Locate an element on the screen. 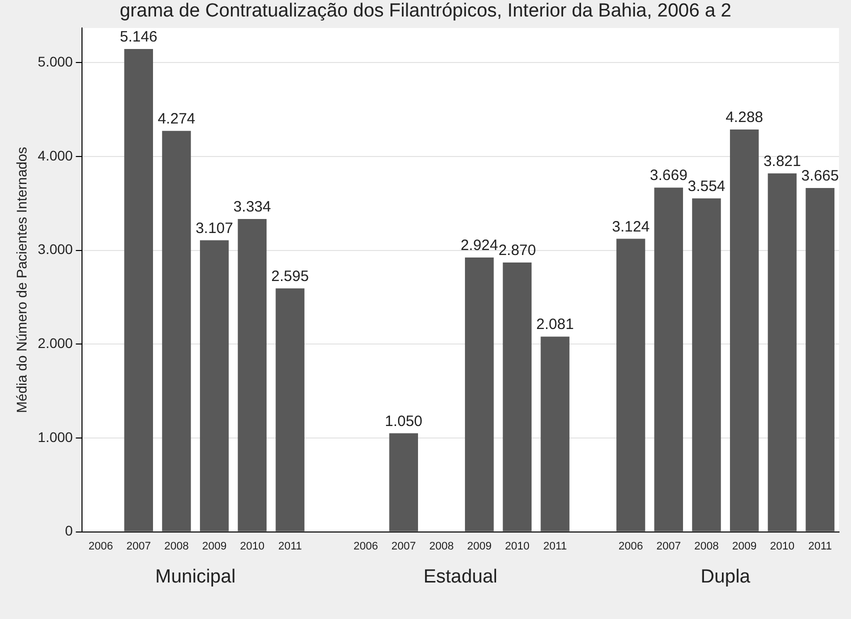 The width and height of the screenshot is (851, 619). text: Dupla is located at coordinates (725, 577).